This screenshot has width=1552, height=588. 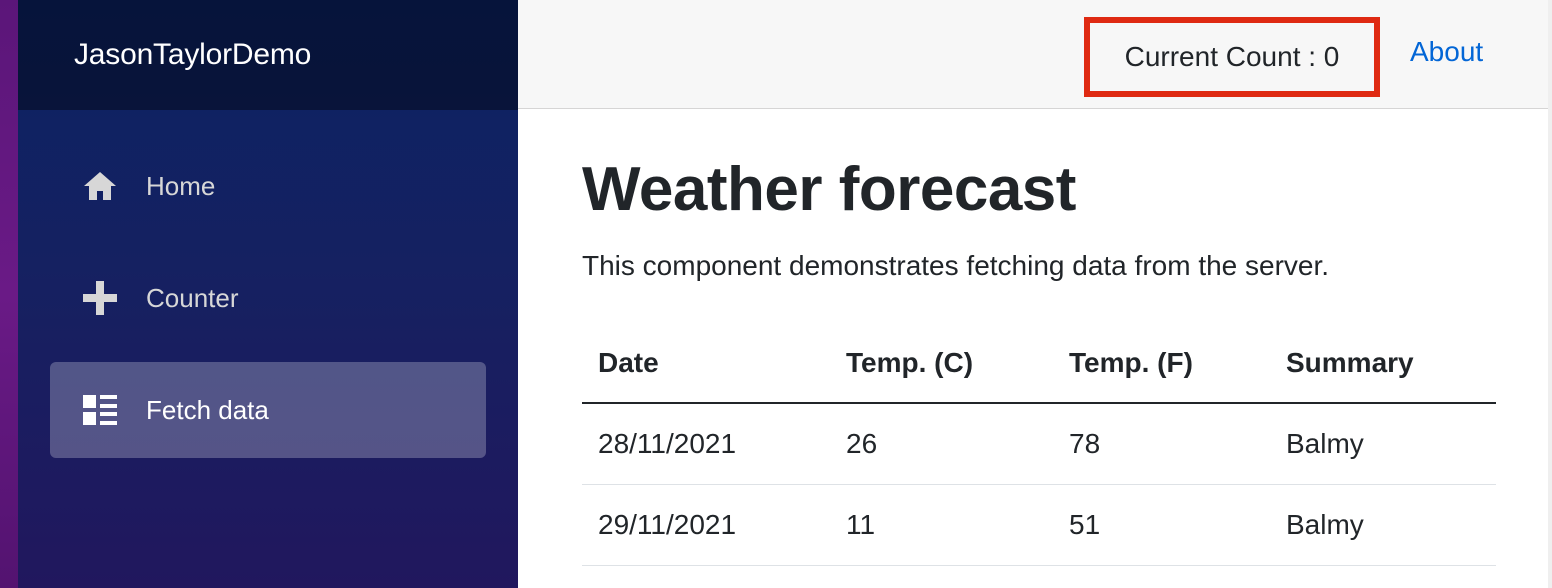 What do you see at coordinates (100, 186) in the screenshot?
I see `home-icon` at bounding box center [100, 186].